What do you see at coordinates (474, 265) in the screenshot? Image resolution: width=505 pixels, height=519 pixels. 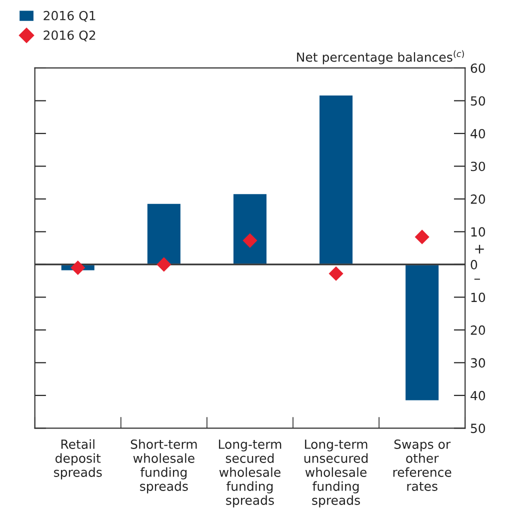 I see `y-tick-label: 0` at bounding box center [474, 265].